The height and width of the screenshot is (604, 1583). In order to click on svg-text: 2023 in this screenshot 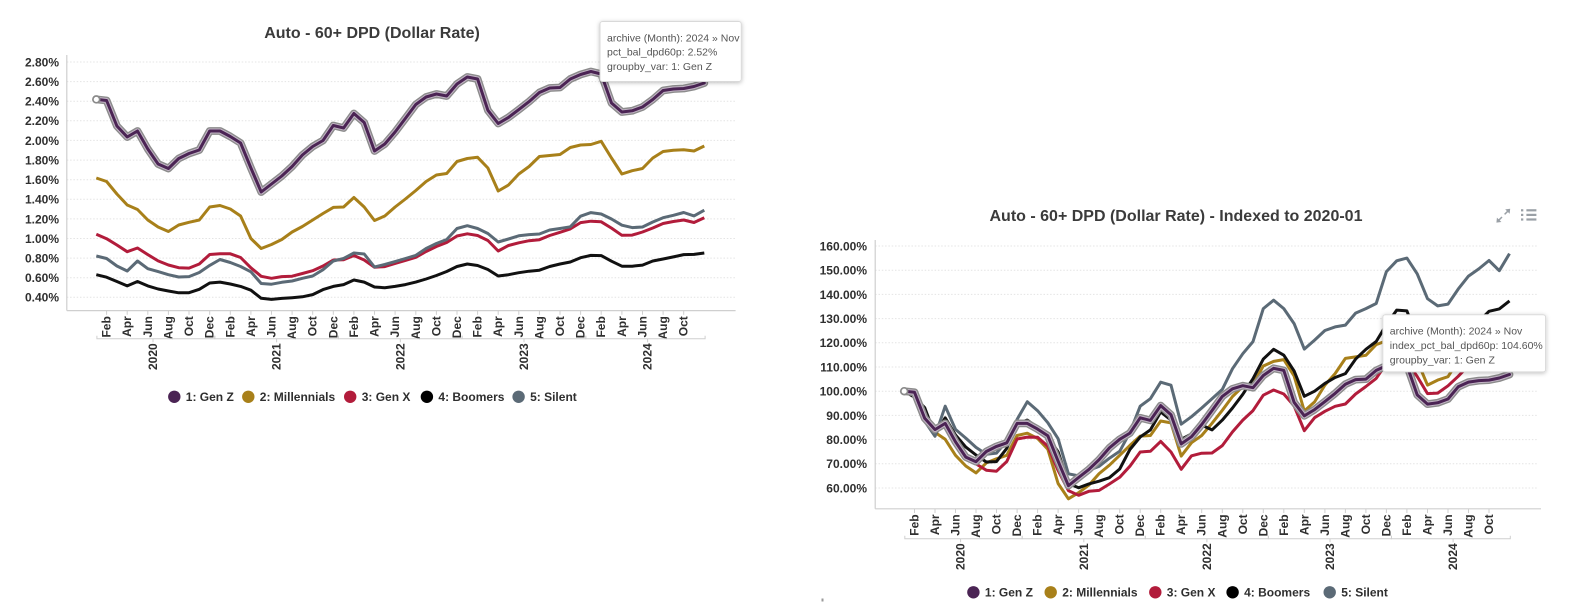, I will do `click(1330, 556)`.